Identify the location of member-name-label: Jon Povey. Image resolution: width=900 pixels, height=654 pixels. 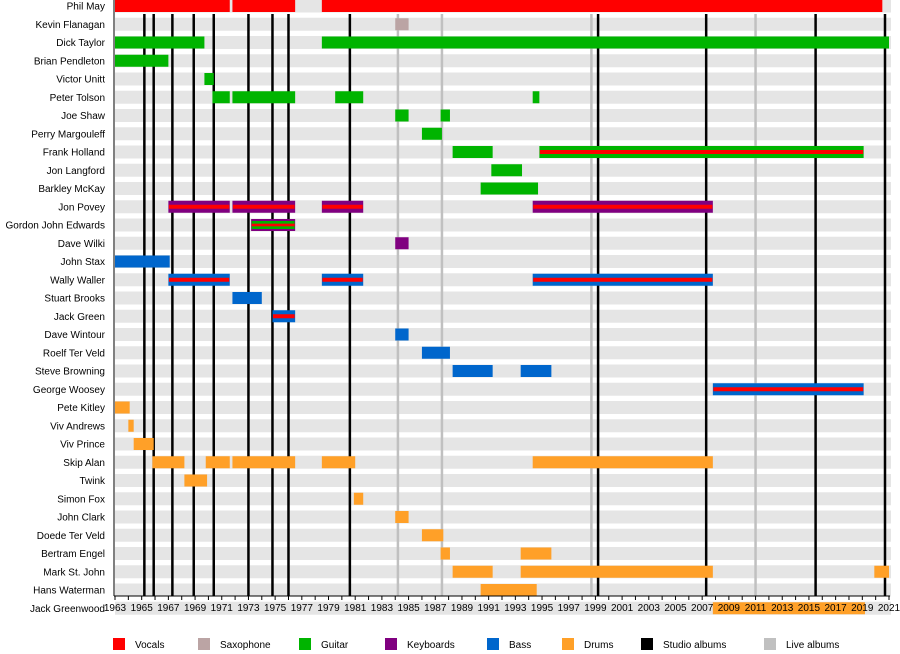
(81, 207).